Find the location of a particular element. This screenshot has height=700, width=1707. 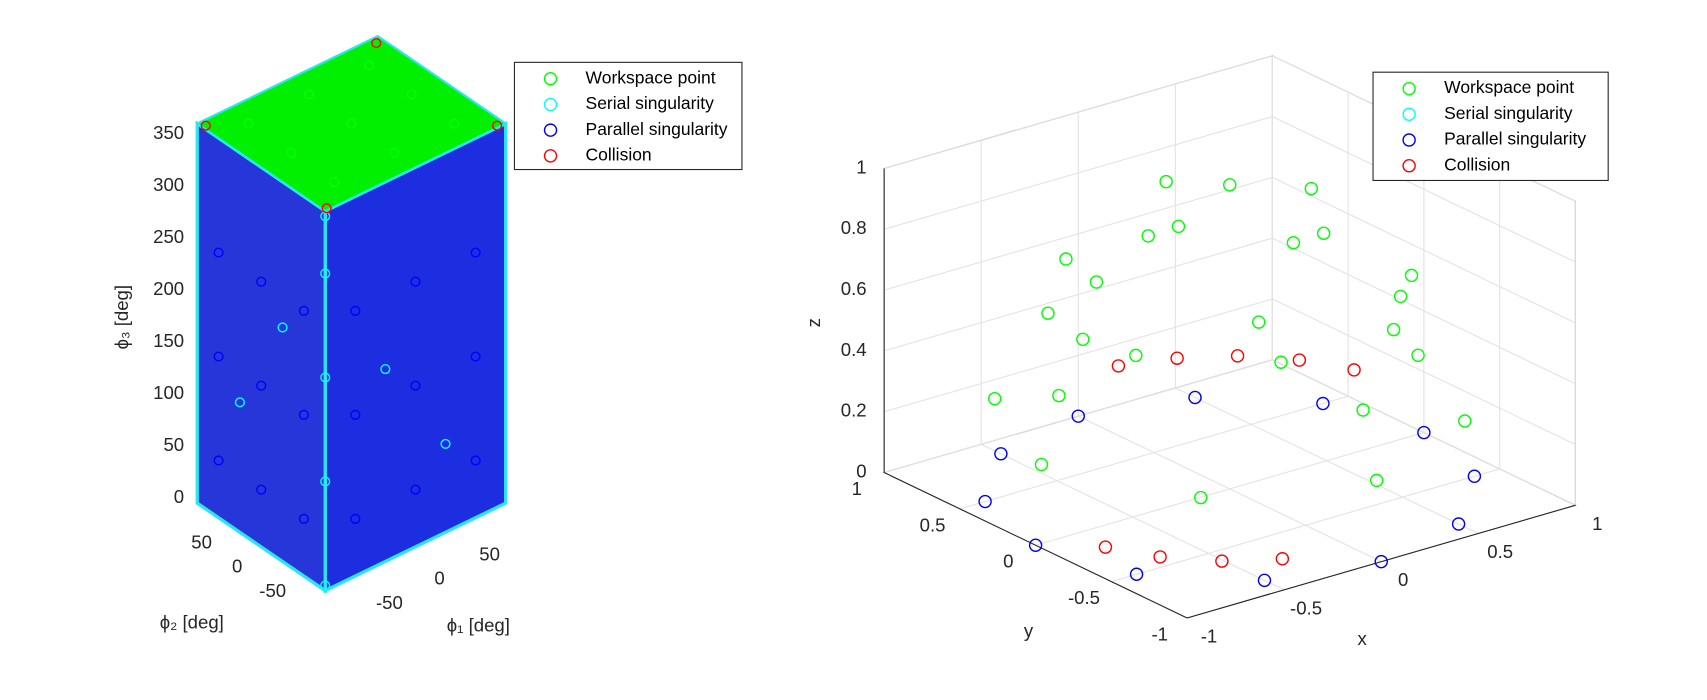

z-tick-label: 0.8 is located at coordinates (854, 227).